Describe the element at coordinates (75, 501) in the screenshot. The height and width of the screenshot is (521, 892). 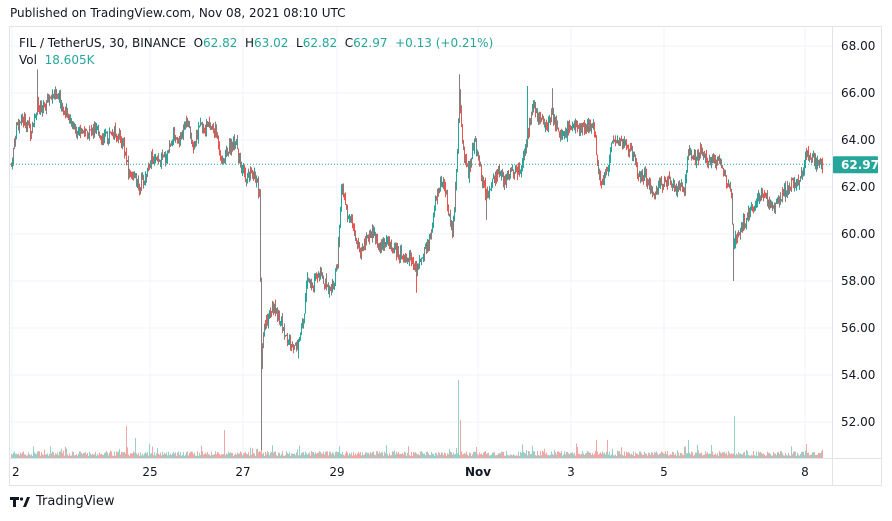
I see `brand-name: TradingView` at that location.